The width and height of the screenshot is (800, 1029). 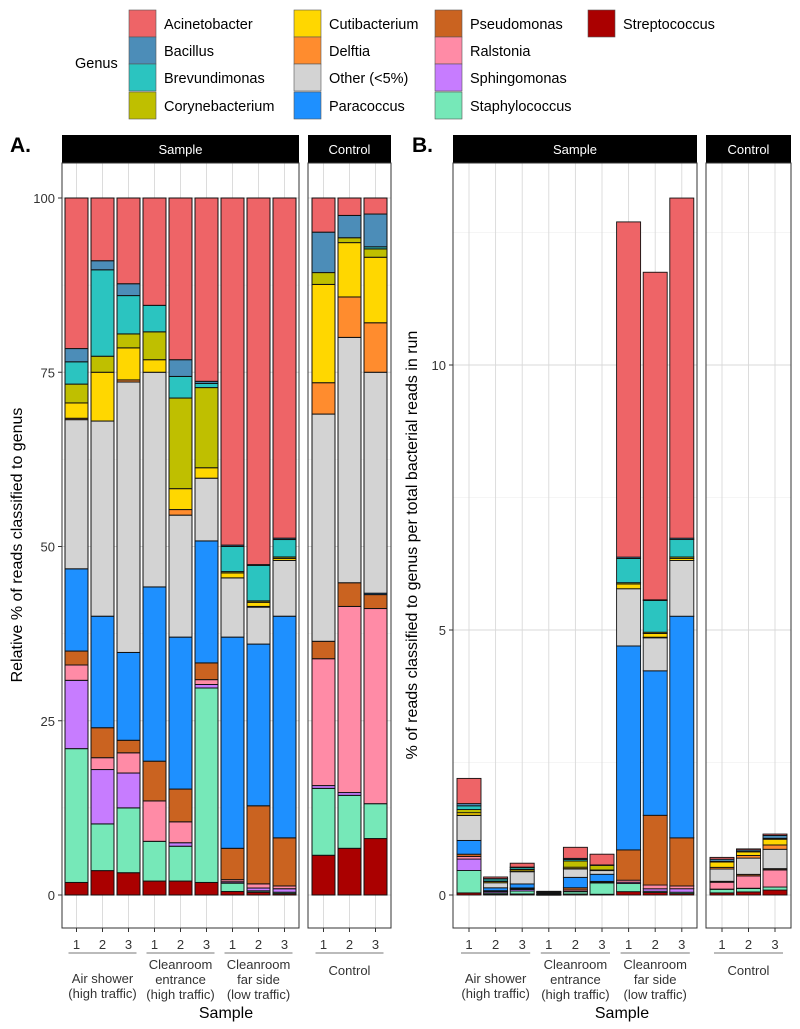 I want to click on x-tick-label: 2, so click(x=258, y=944).